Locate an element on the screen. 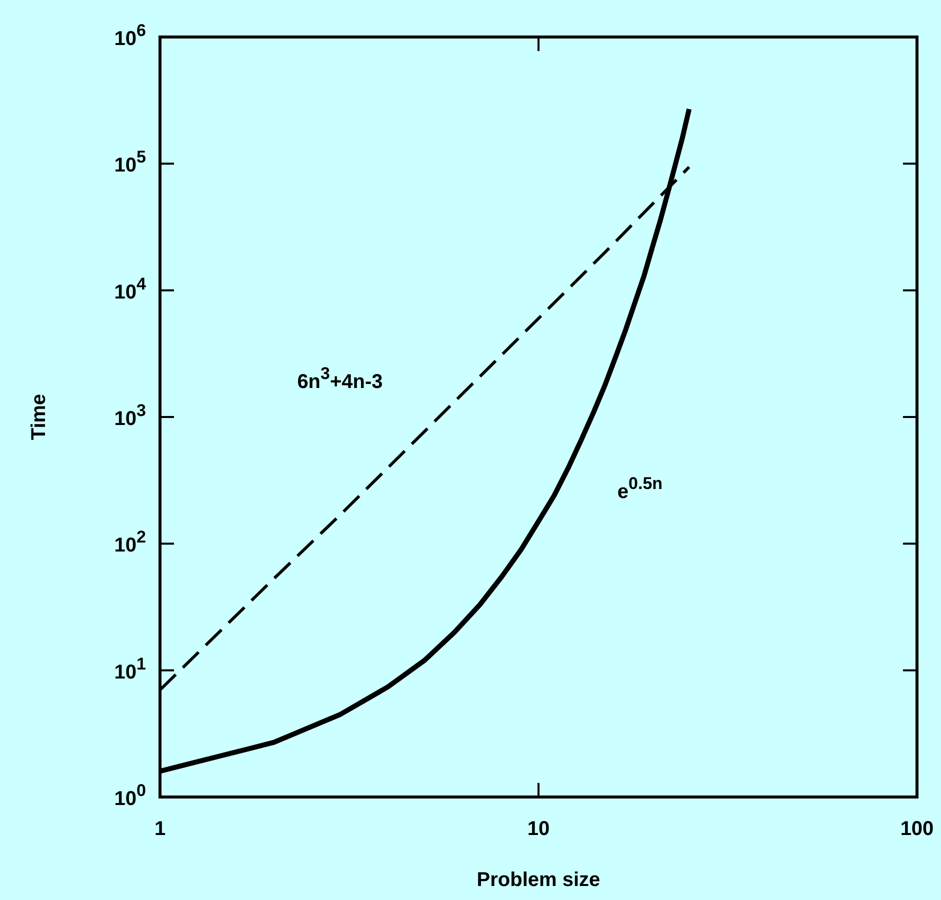  y-tick-label: 10$^{6}$ is located at coordinates (130, 35).